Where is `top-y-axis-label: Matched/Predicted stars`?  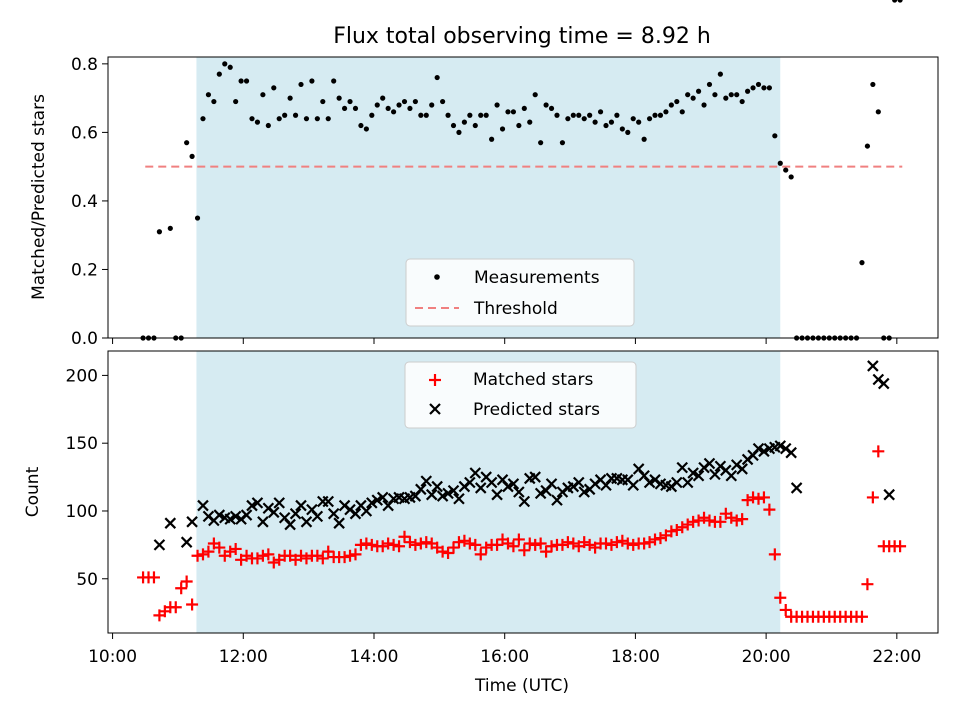
top-y-axis-label: Matched/Predicted stars is located at coordinates (39, 197).